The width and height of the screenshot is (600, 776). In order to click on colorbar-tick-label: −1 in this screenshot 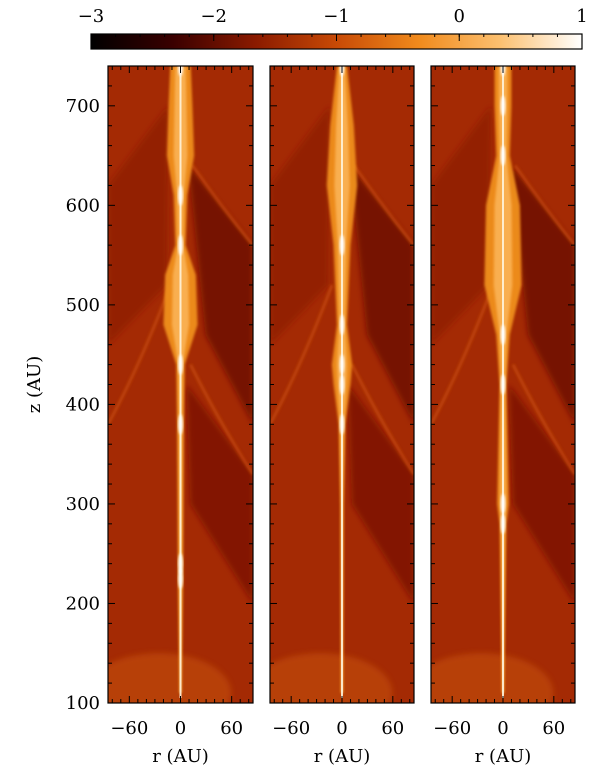, I will do `click(336, 16)`.